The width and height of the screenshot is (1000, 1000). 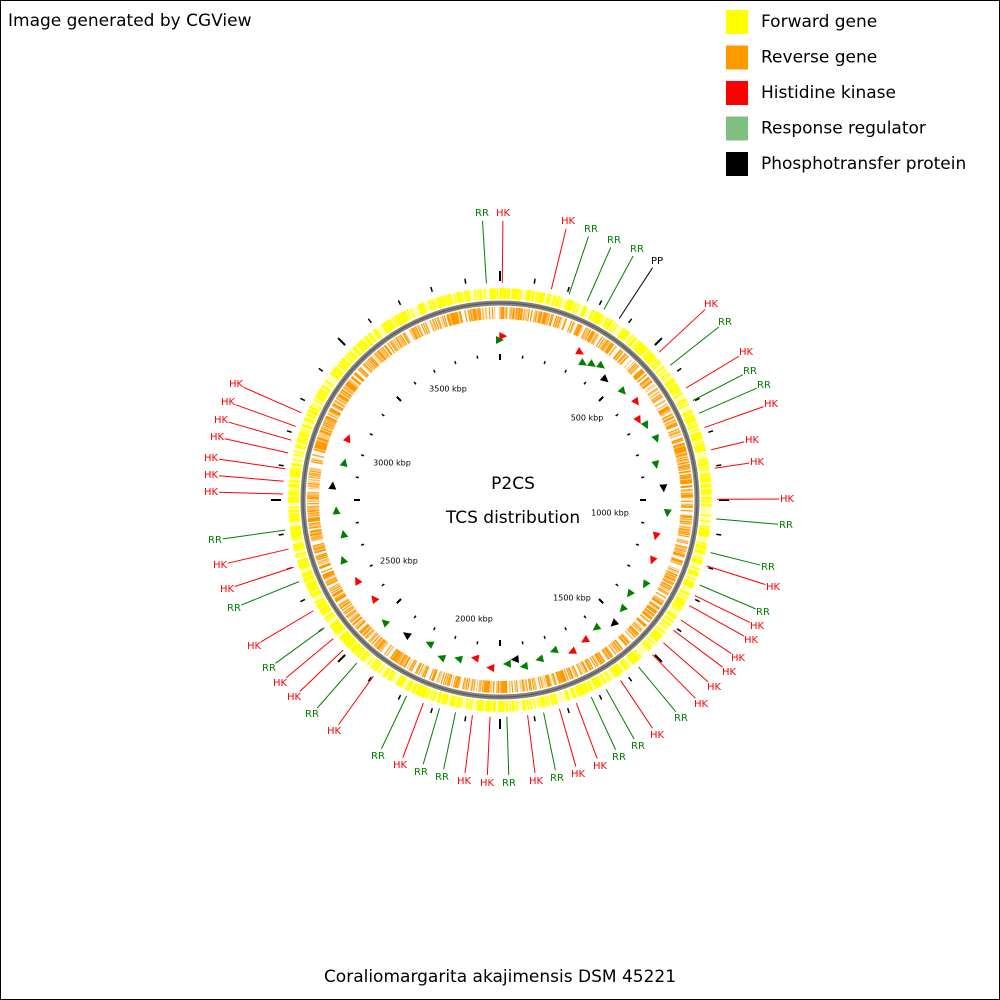 What do you see at coordinates (500, 977) in the screenshot?
I see `organism: Coraliomargarita akajimensis DSM 45221` at bounding box center [500, 977].